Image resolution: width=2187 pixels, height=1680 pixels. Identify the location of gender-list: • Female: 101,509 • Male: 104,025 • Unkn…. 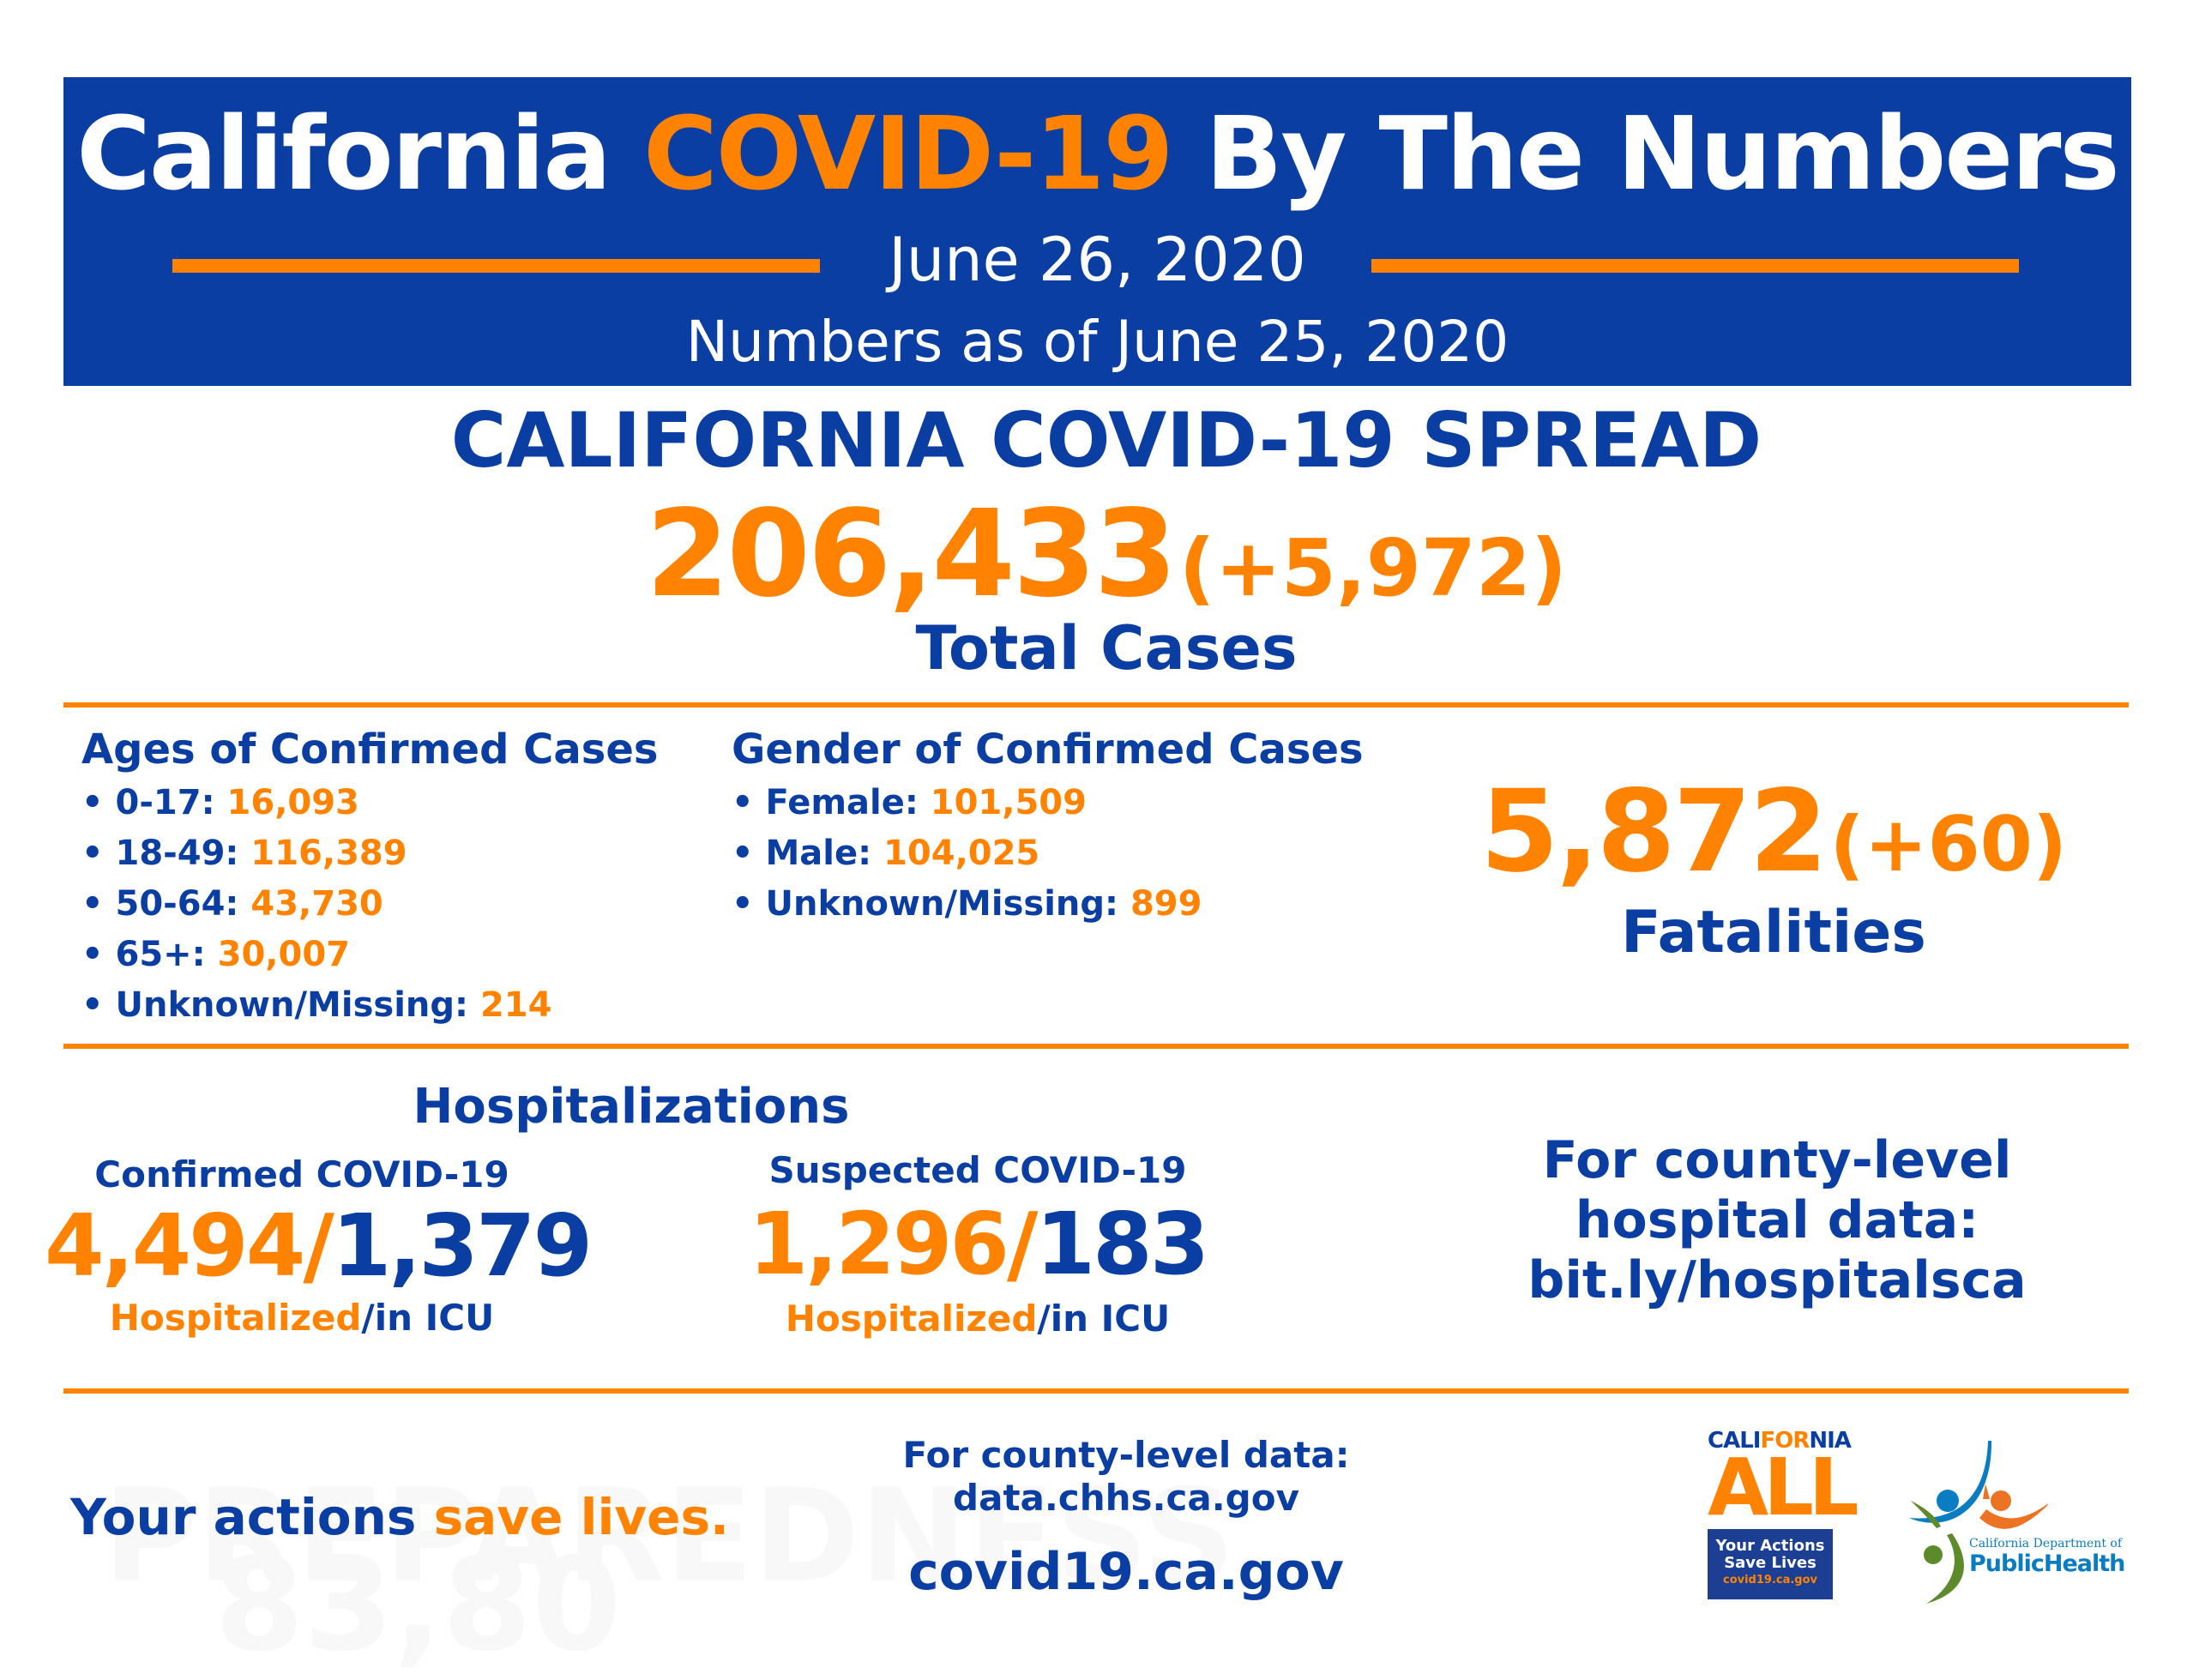
(967, 854).